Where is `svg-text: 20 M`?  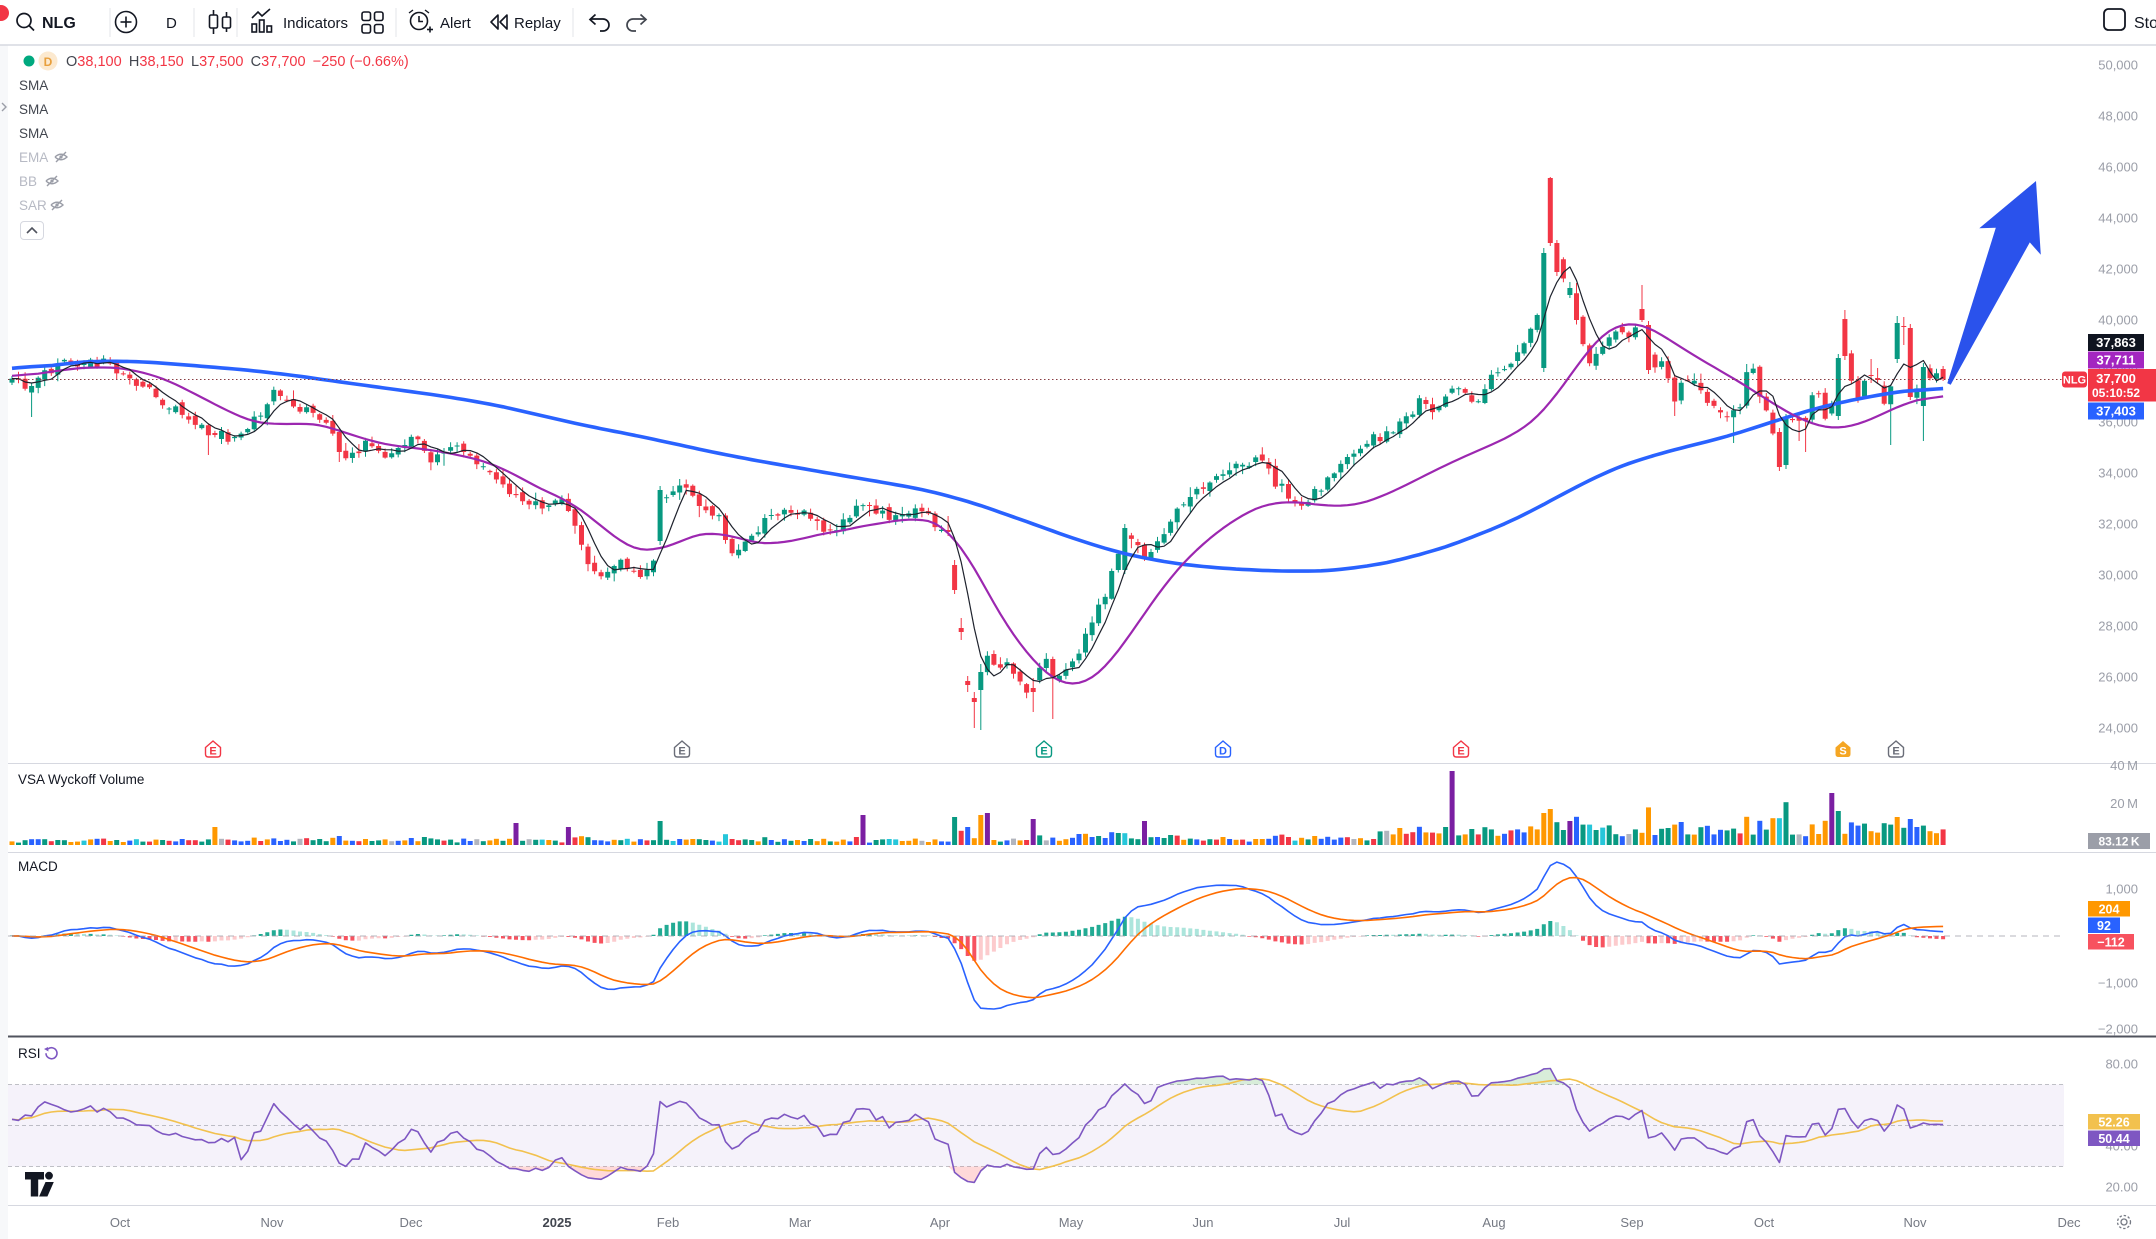 svg-text: 20 M is located at coordinates (2124, 803).